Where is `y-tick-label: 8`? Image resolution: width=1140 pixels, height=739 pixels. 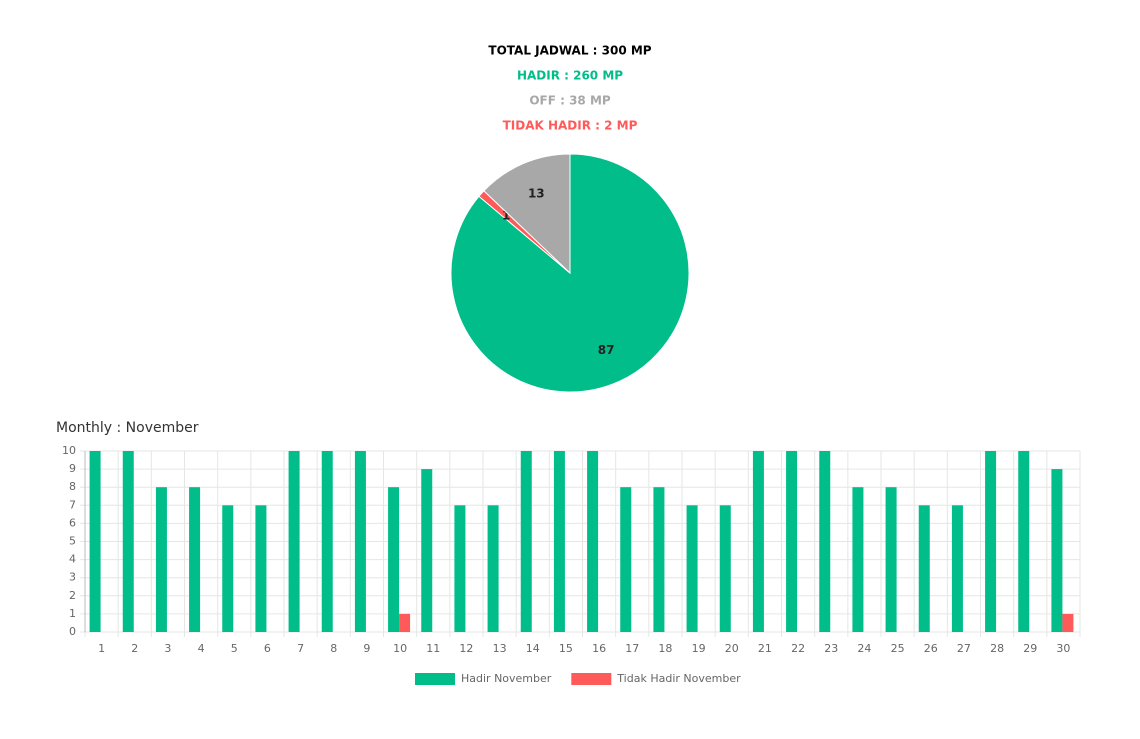 y-tick-label: 8 is located at coordinates (72, 486).